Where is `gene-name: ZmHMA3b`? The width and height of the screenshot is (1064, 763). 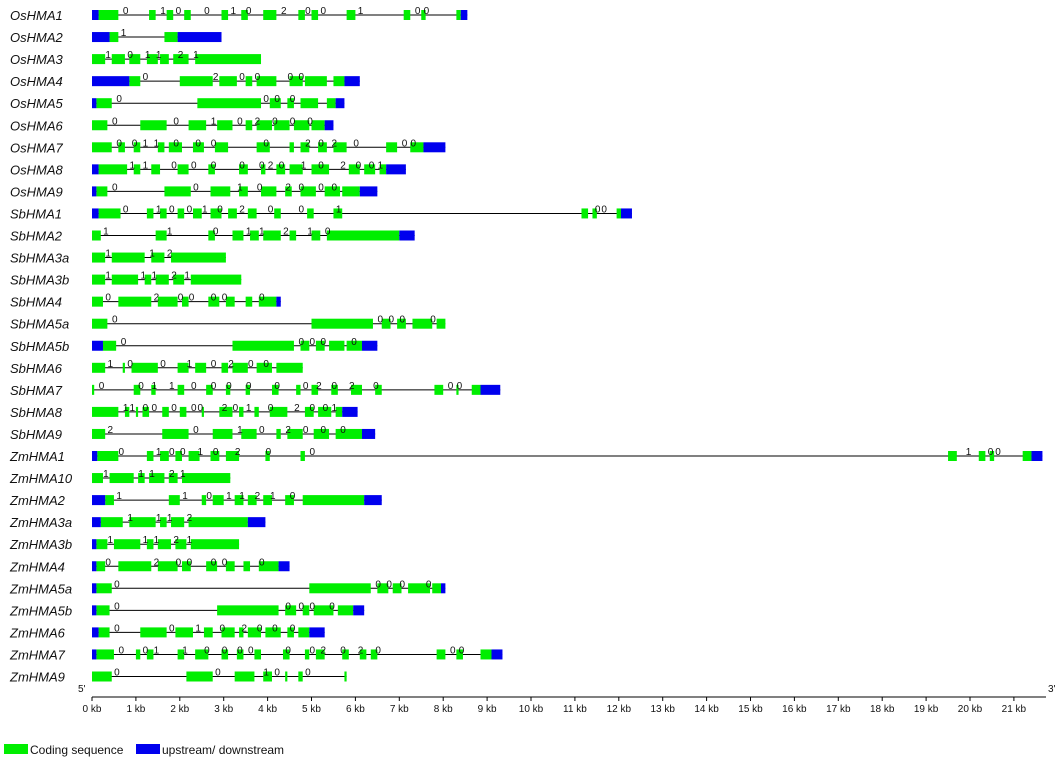 gene-name: ZmHMA3b is located at coordinates (40, 544).